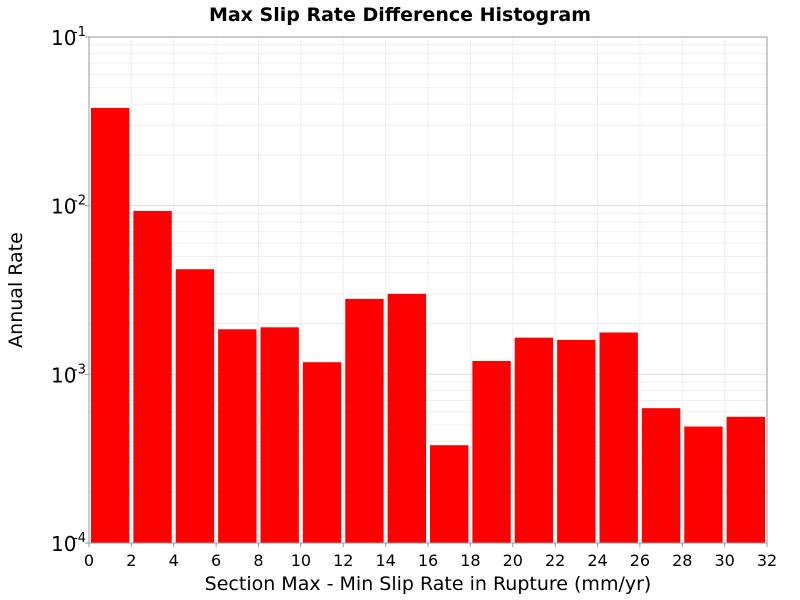 This screenshot has width=800, height=600. Describe the element at coordinates (555, 560) in the screenshot. I see `x-tick-label: 22` at that location.